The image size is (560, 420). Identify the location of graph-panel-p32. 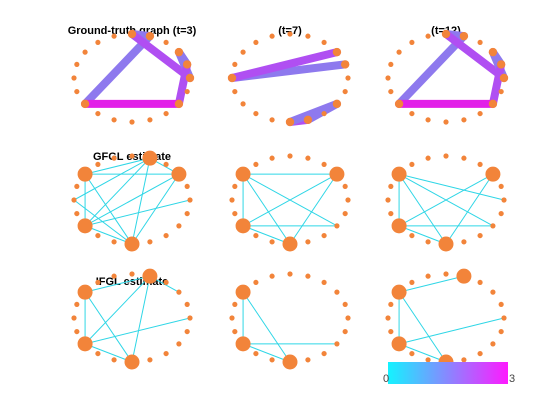
(290, 320).